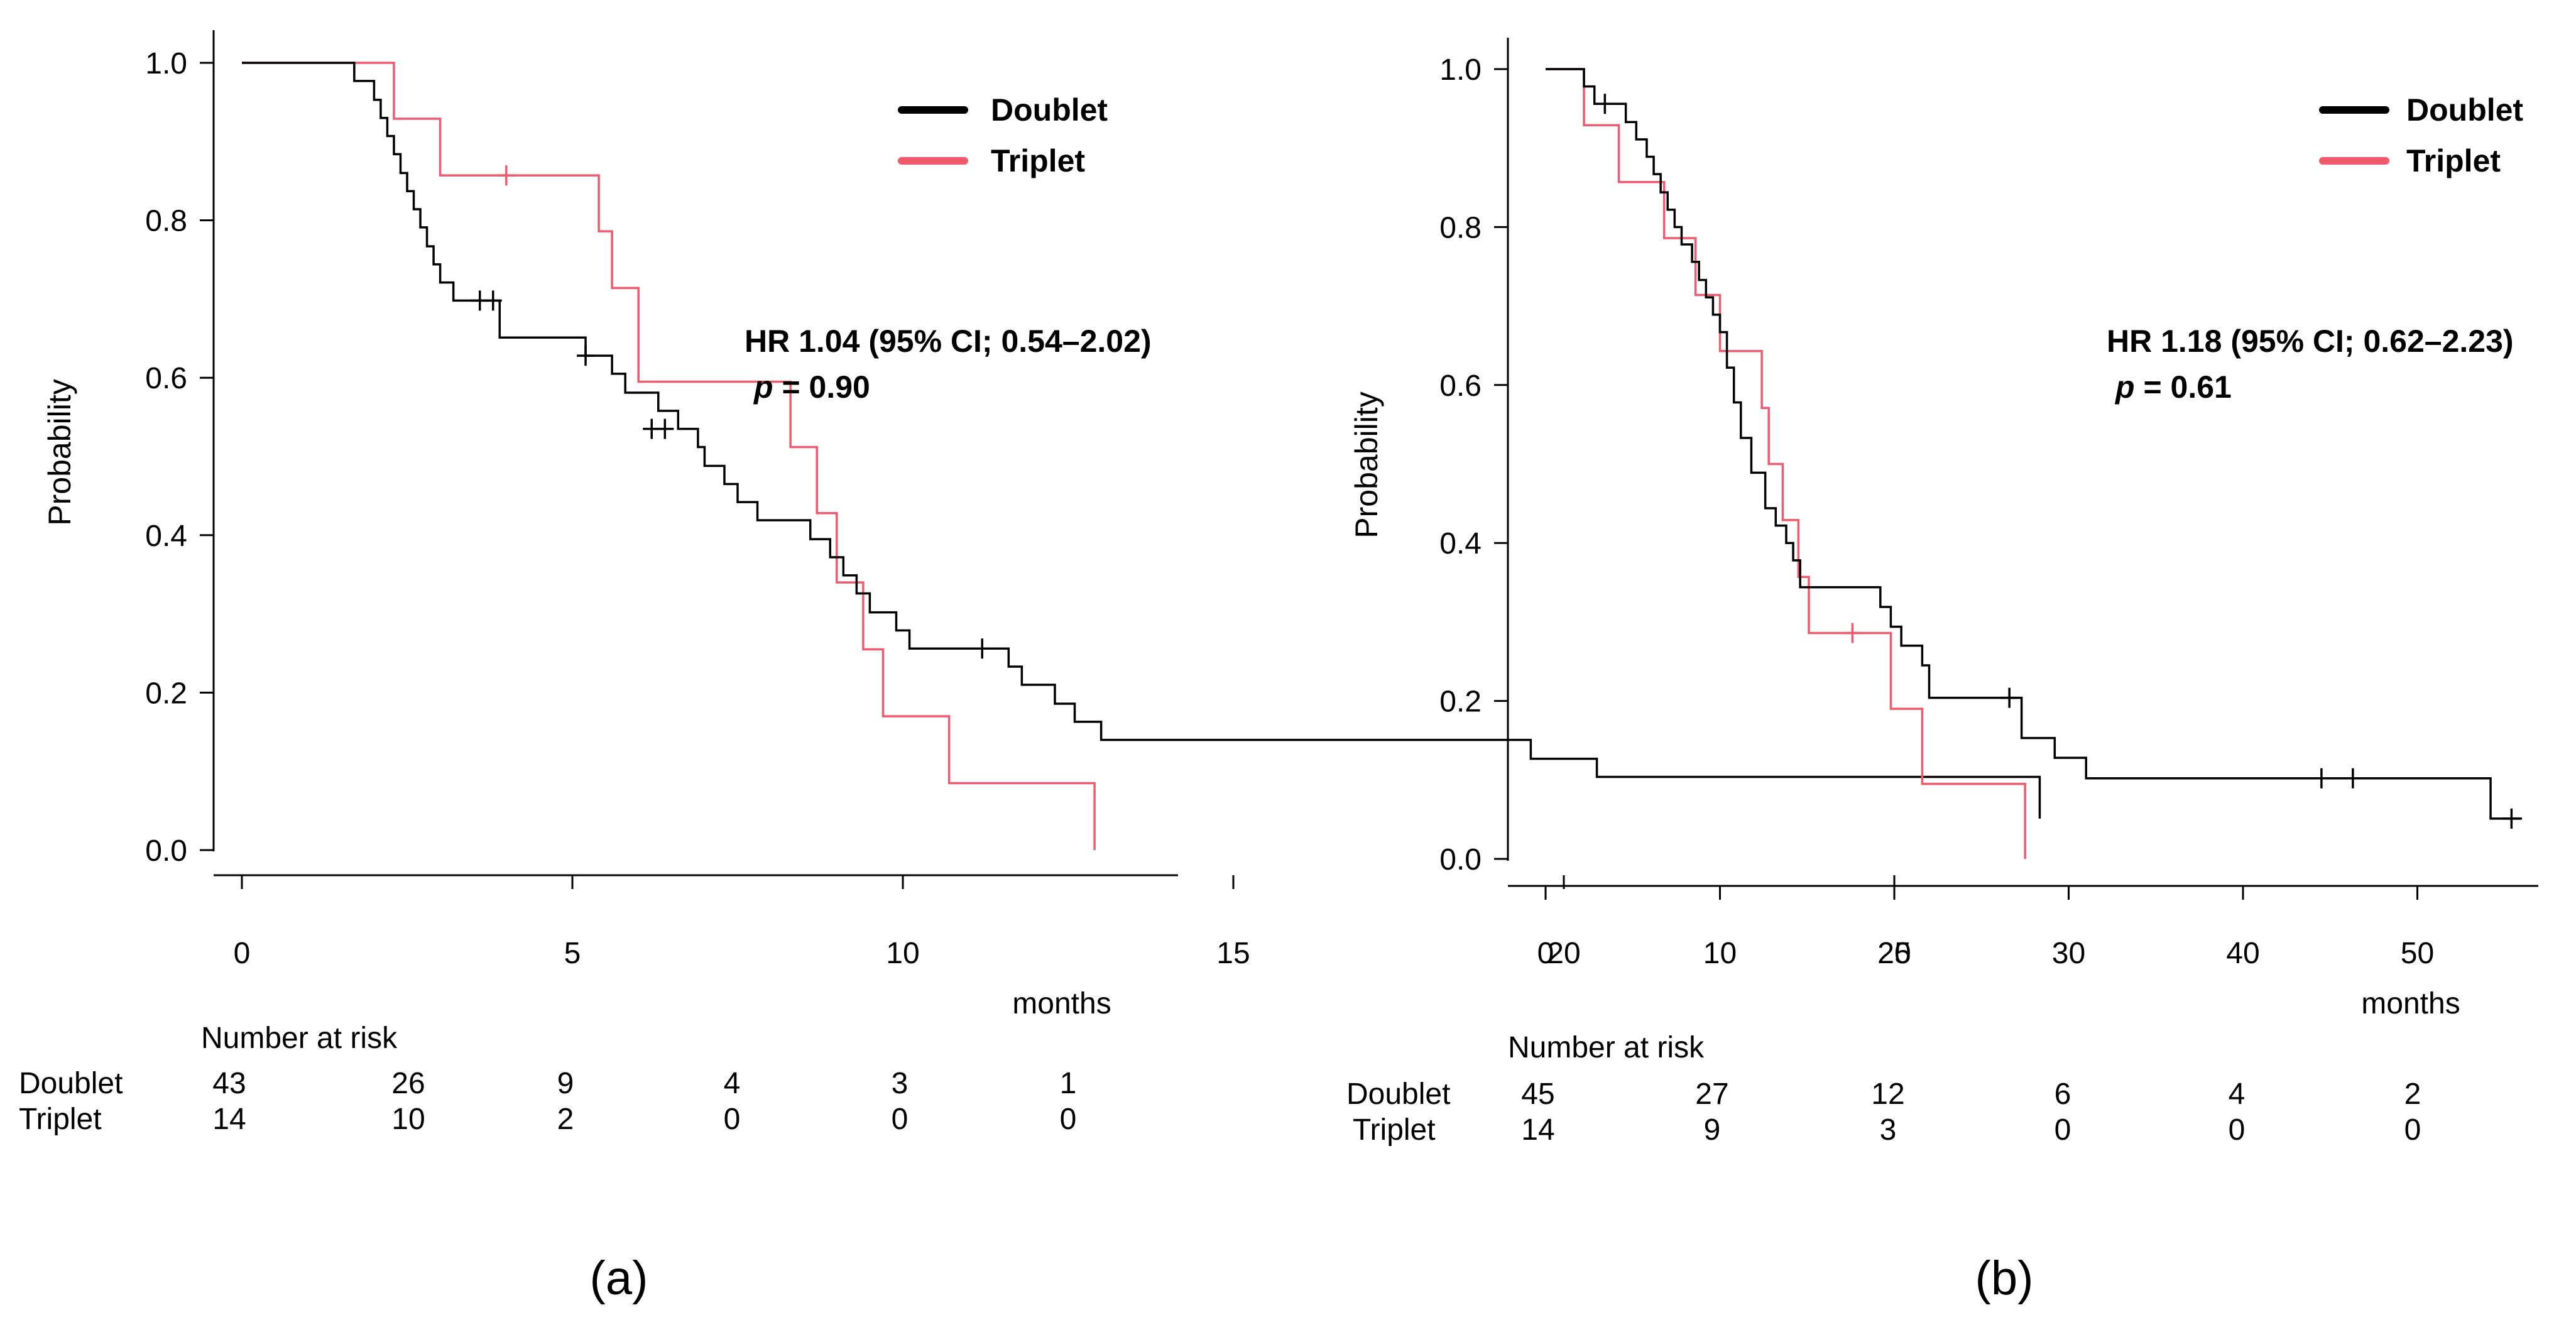 Image resolution: width=2576 pixels, height=1332 pixels. Describe the element at coordinates (1712, 1130) in the screenshot. I see `risk-value-triplet: 9` at that location.